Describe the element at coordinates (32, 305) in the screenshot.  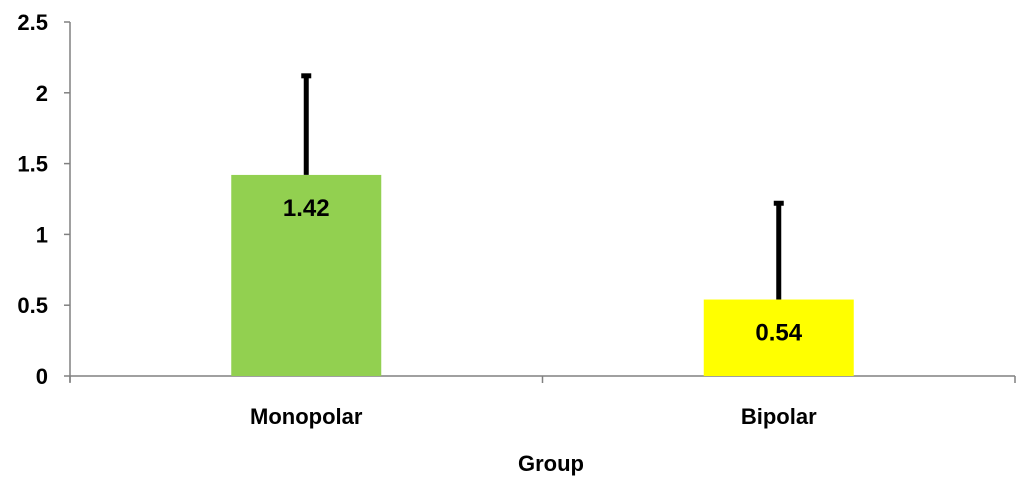
I see `y-tick-label: 0.5` at that location.